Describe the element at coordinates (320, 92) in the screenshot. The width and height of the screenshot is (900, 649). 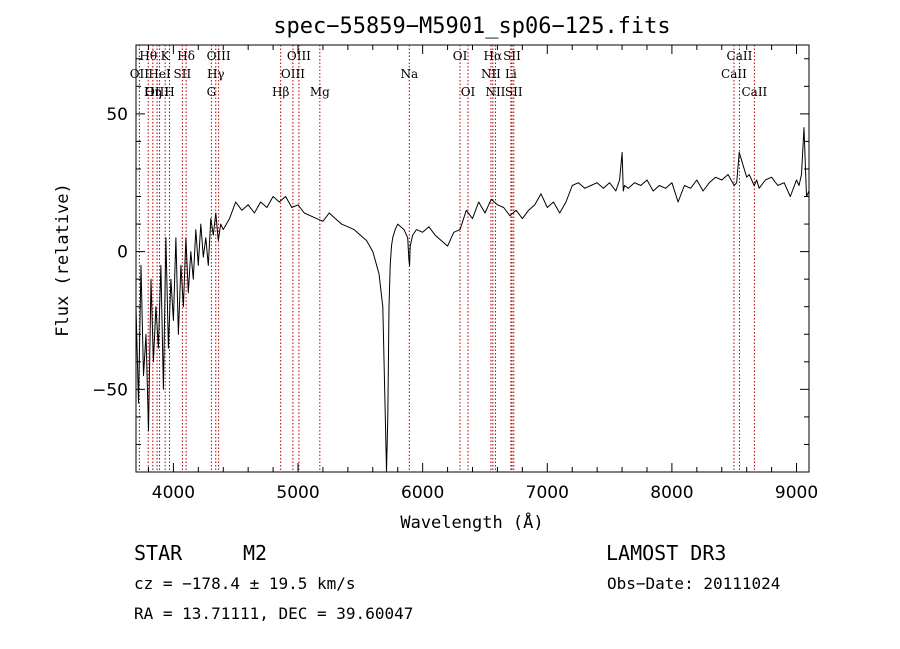
I see `spectral-line-label: Mg` at that location.